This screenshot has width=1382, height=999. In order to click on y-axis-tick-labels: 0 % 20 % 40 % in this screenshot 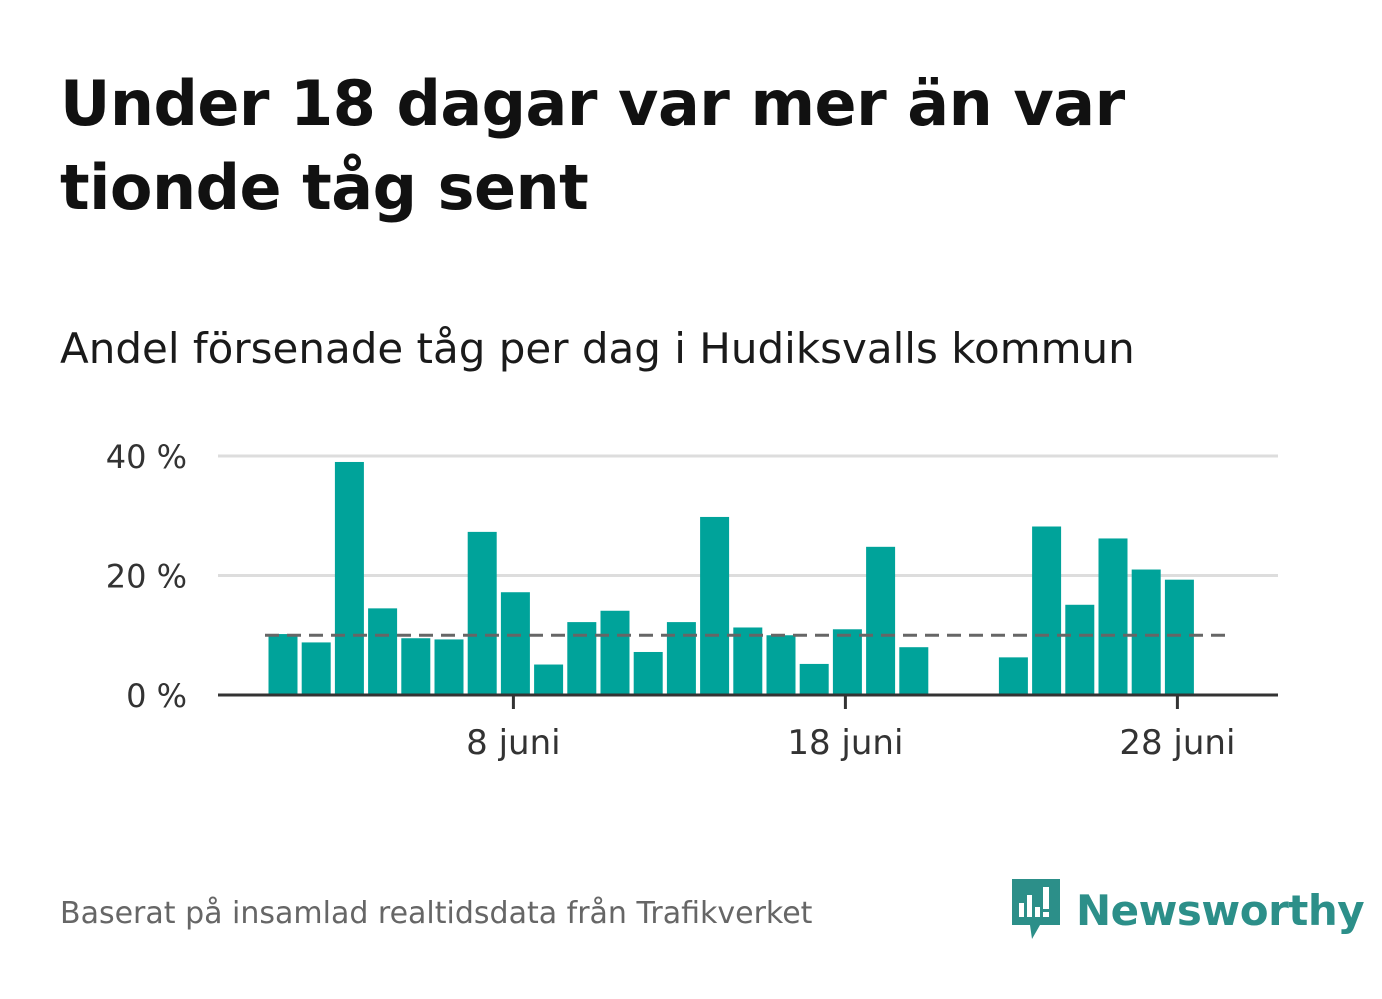, I will do `click(146, 576)`.